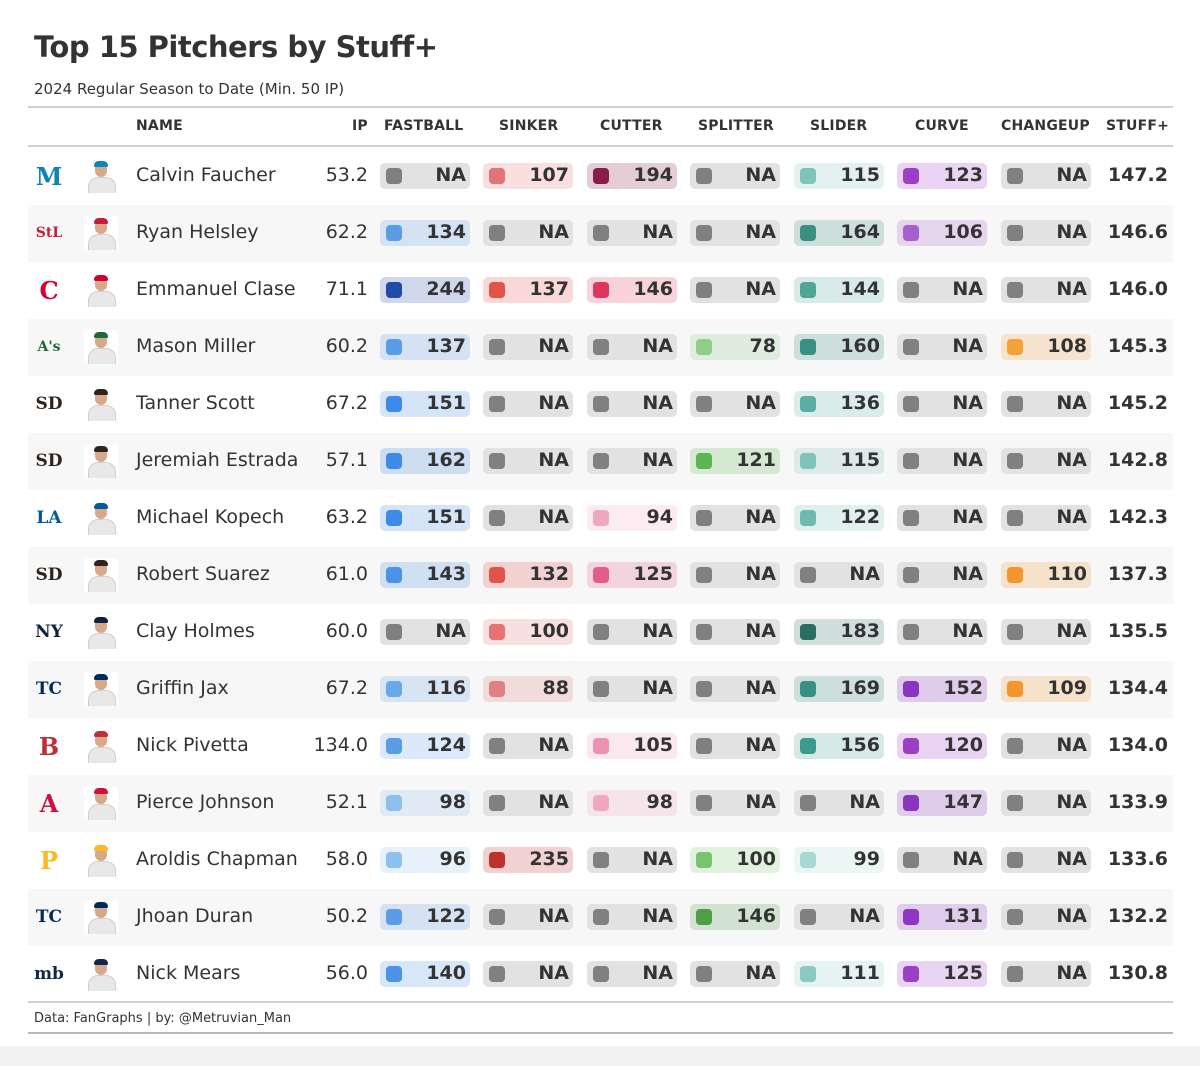 This screenshot has width=1200, height=1066. I want to click on table-row: A Pierce Johnson 52.1 98 NA 98 NA NA 147 NA 133.9, so click(600, 803).